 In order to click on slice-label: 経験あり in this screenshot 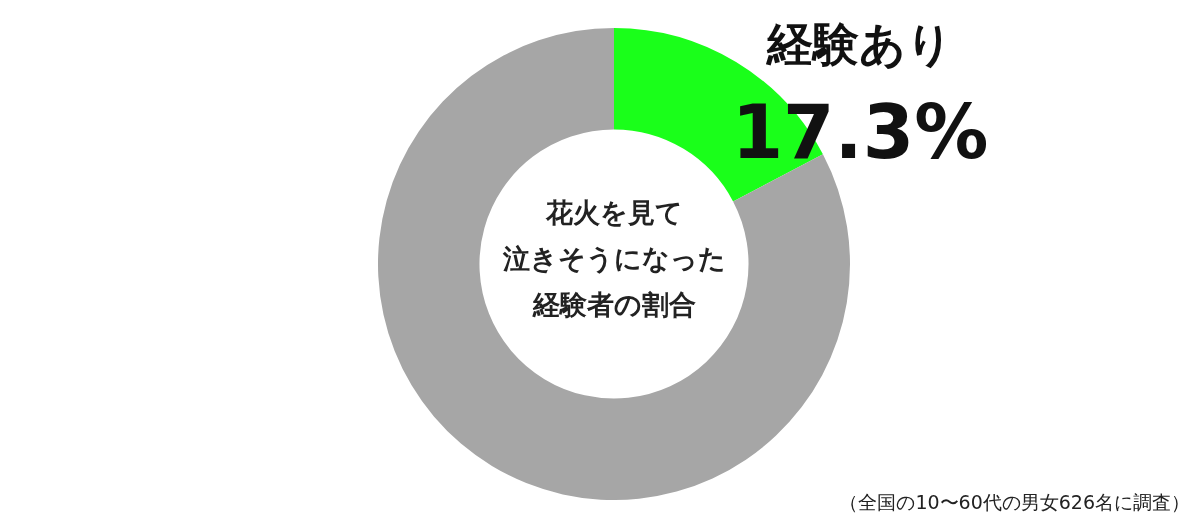, I will do `click(859, 44)`.